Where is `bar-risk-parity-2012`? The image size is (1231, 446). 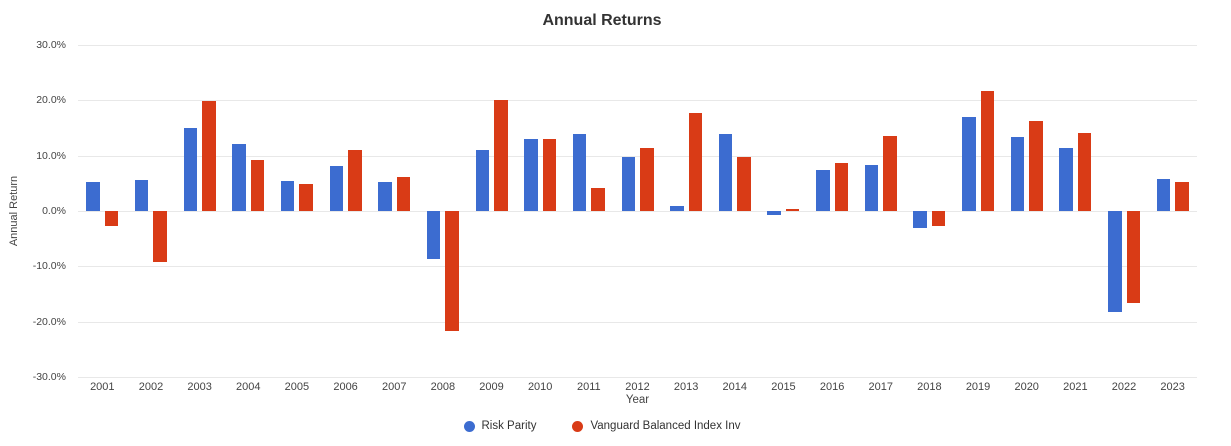
bar-risk-parity-2012 is located at coordinates (628, 184).